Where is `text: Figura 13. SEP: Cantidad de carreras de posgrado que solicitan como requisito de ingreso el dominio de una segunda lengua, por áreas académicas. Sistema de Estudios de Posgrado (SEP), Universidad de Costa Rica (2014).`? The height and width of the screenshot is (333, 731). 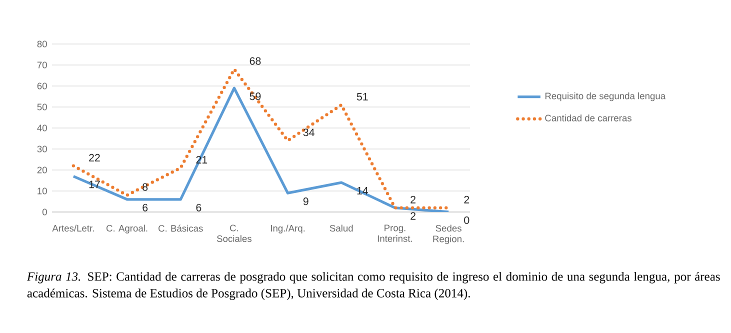
text: Figura 13. SEP: Cantidad de carreras de posgrado que solicitan como requisito de ingreso el dominio de una segunda lengua, por áreas académicas. Sistema de Estudios de Posgrado (SEP), Universidad de Costa Rica (2014). is located at coordinates (373, 286).